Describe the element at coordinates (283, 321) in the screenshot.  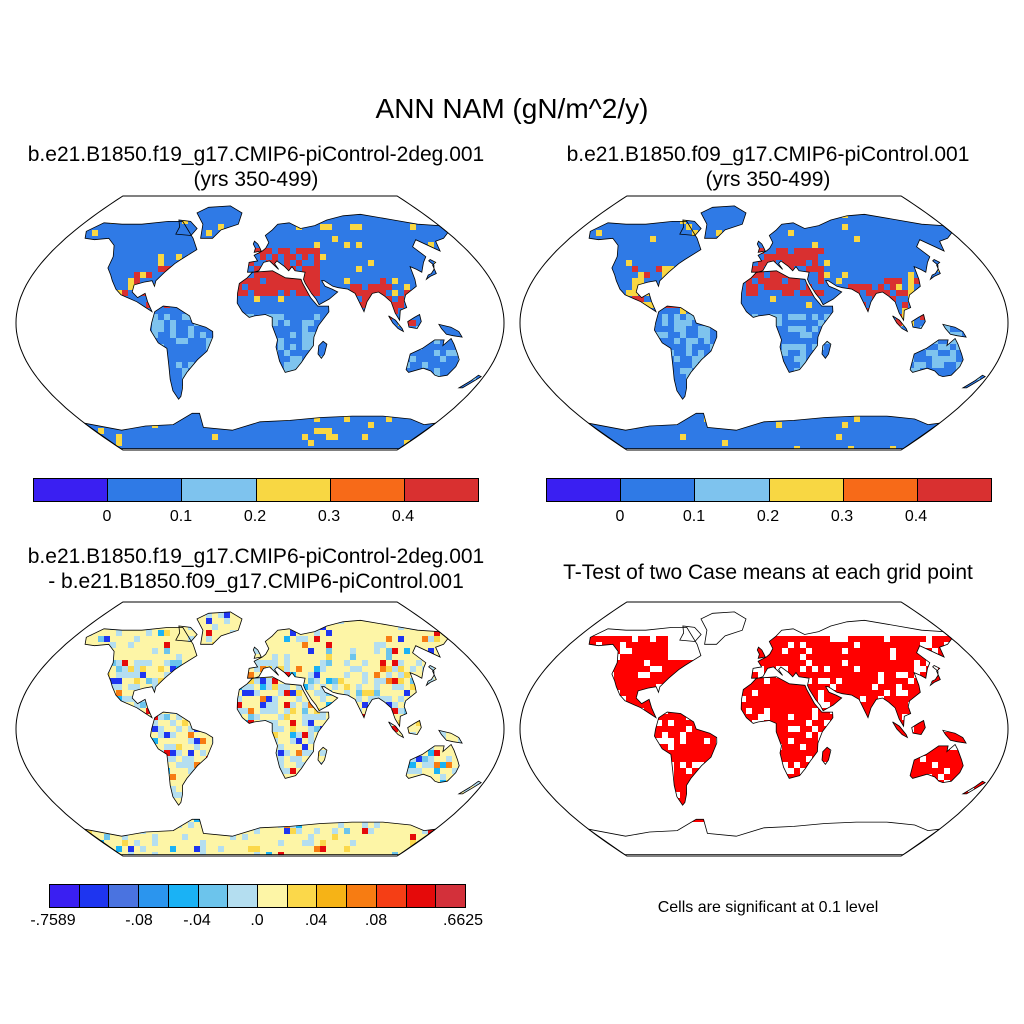
I see `coastline-africa` at that location.